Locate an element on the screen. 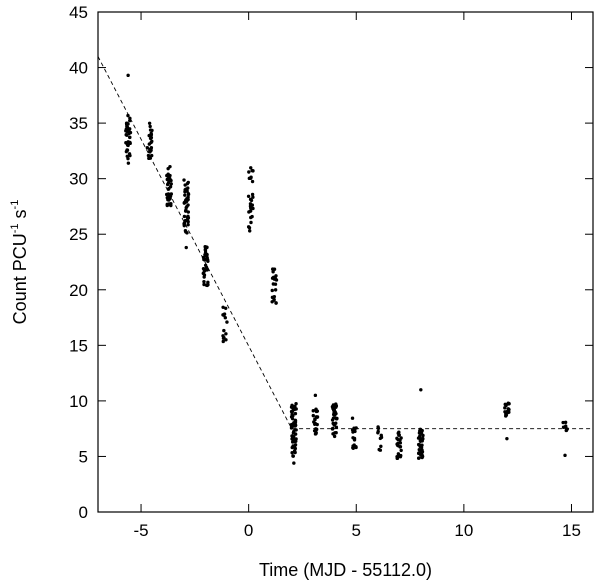 The width and height of the screenshot is (600, 582). x-tick-label: 15 is located at coordinates (571, 530).